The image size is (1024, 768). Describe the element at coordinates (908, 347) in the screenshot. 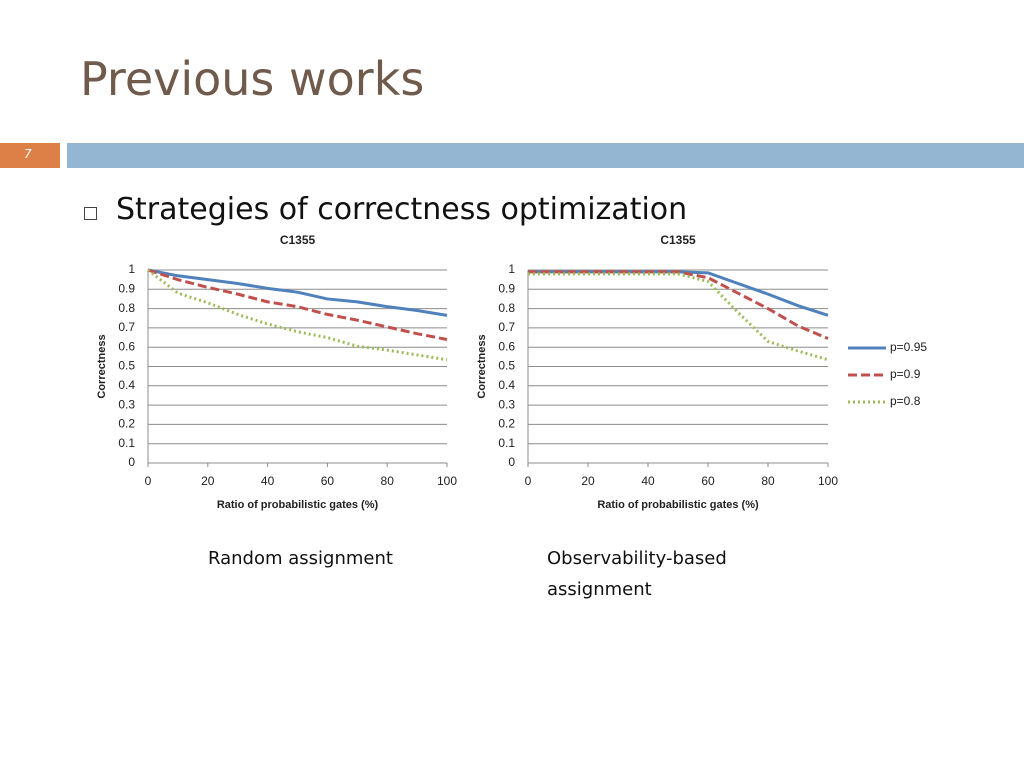

I see `legend-label: p=0.95` at that location.